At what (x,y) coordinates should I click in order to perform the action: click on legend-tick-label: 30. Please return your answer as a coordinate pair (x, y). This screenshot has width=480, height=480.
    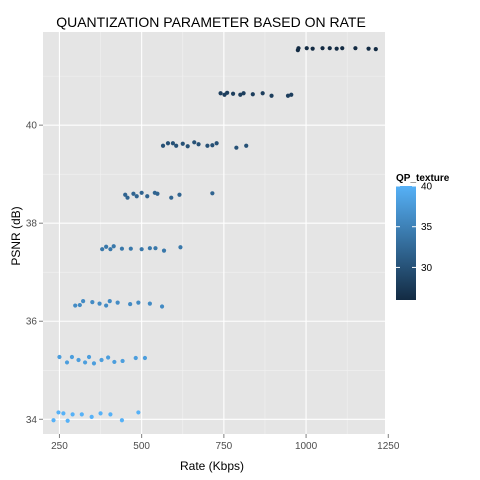
    Looking at the image, I should click on (427, 268).